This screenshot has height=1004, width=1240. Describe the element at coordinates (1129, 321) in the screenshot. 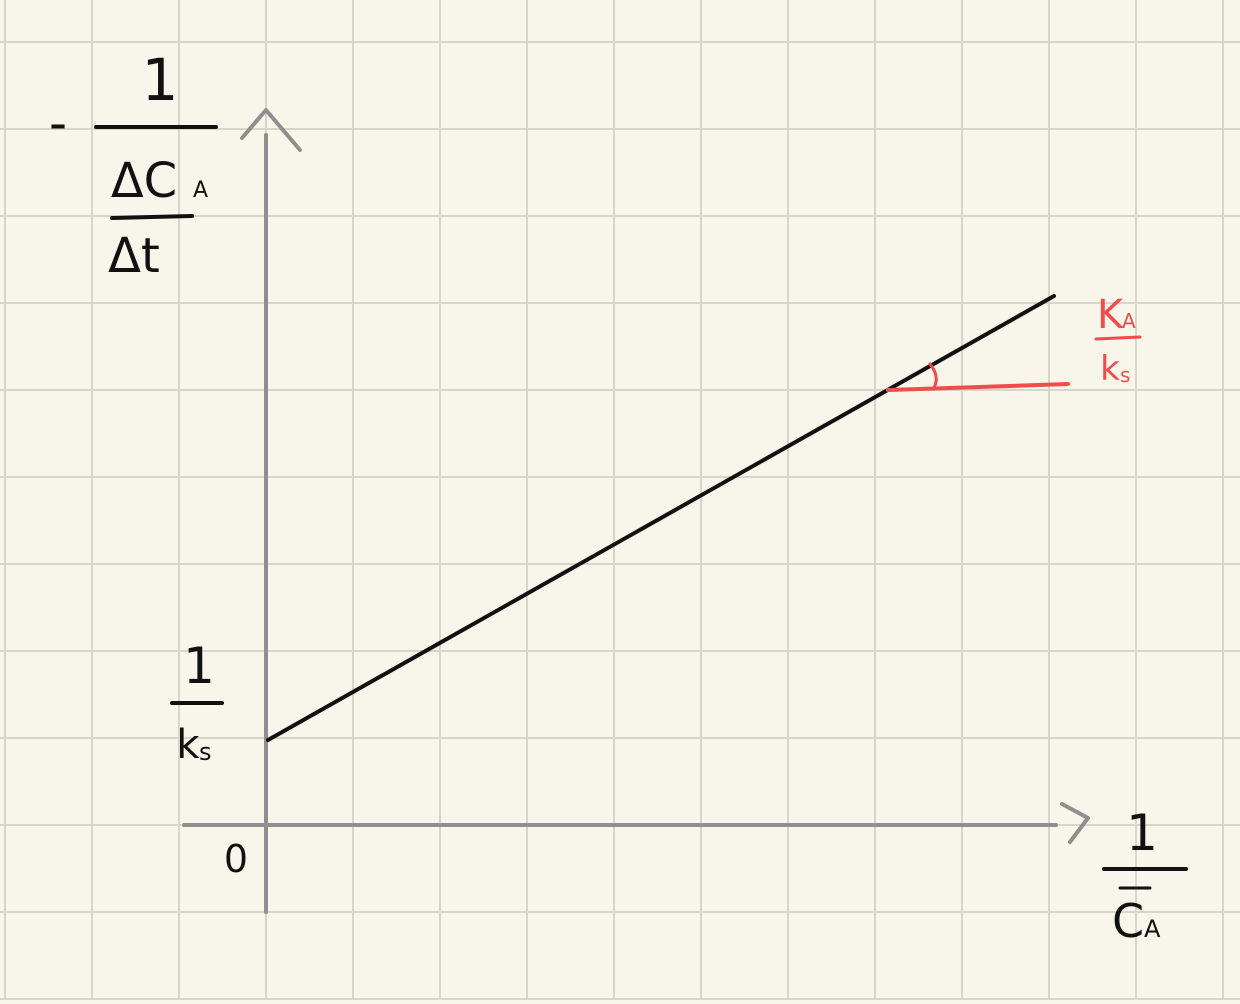

I see `slope-numerator-sub: A` at that location.